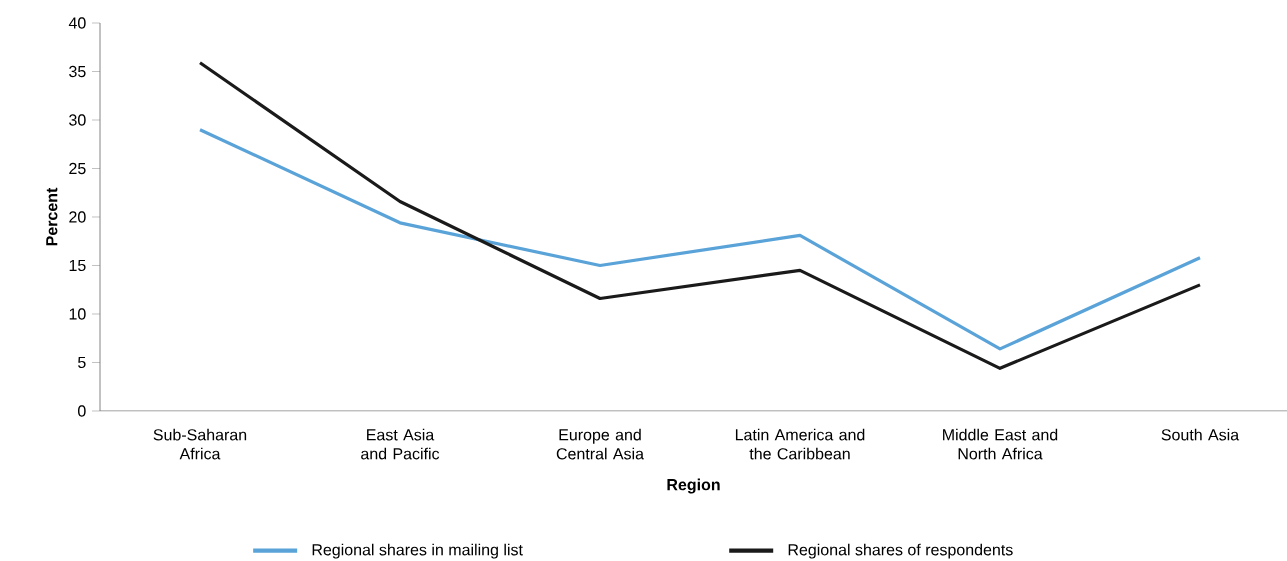 The image size is (1287, 561). Describe the element at coordinates (77, 217) in the screenshot. I see `y-tick-label: 20` at that location.